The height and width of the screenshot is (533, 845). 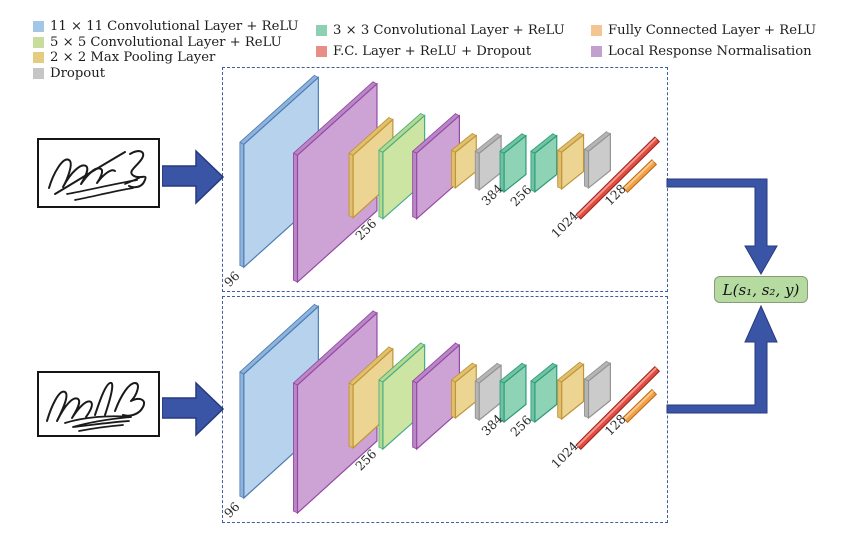 I want to click on legend-swatch-lrn, so click(x=596, y=51).